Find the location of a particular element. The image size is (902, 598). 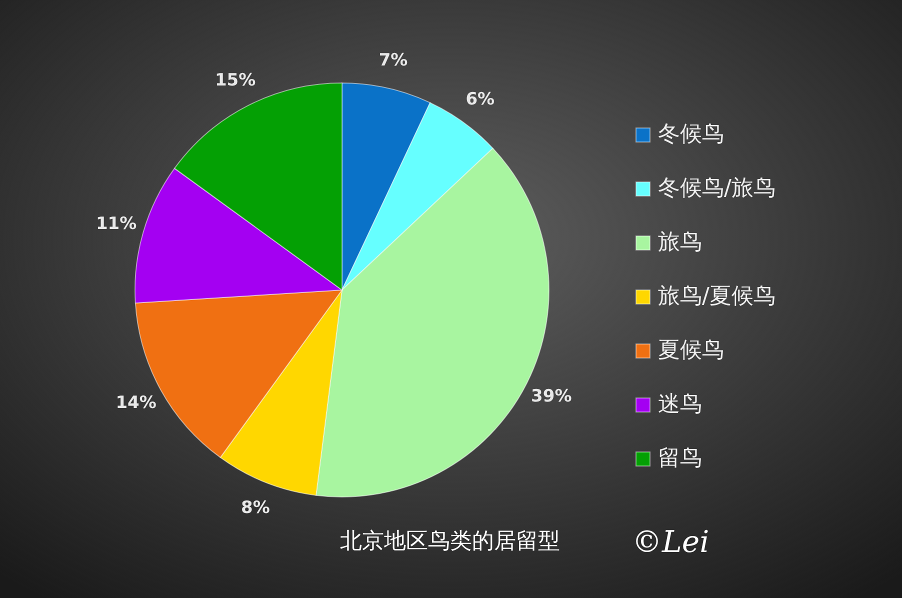

text: 北京地区鸟类的居留型 is located at coordinates (450, 541).